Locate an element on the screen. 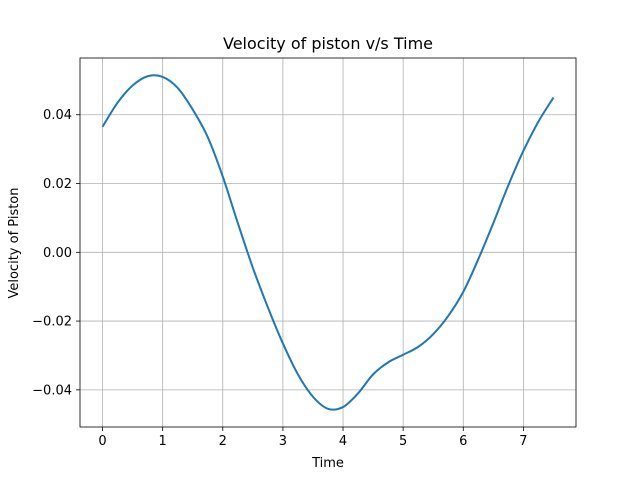 This screenshot has height=480, width=640. x-tick-label: 1 is located at coordinates (163, 441).